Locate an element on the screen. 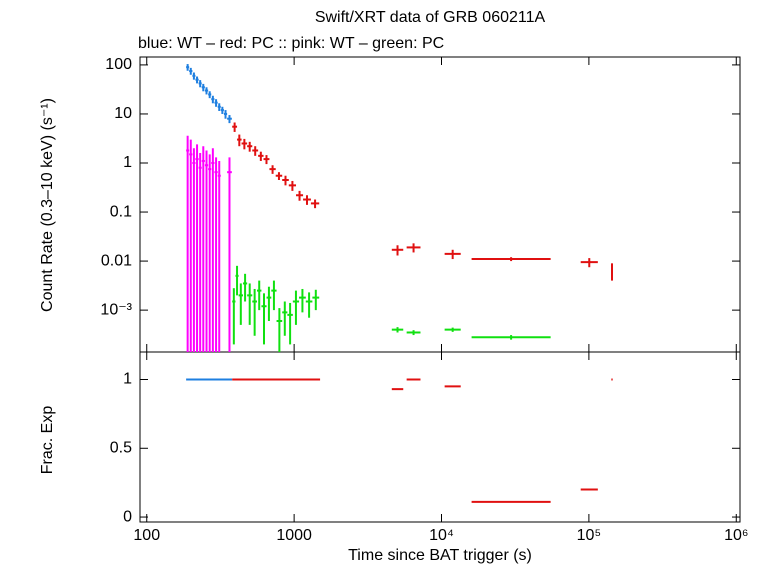 Image resolution: width=764 pixels, height=573 pixels. y-tick-label: 100 is located at coordinates (118, 64).